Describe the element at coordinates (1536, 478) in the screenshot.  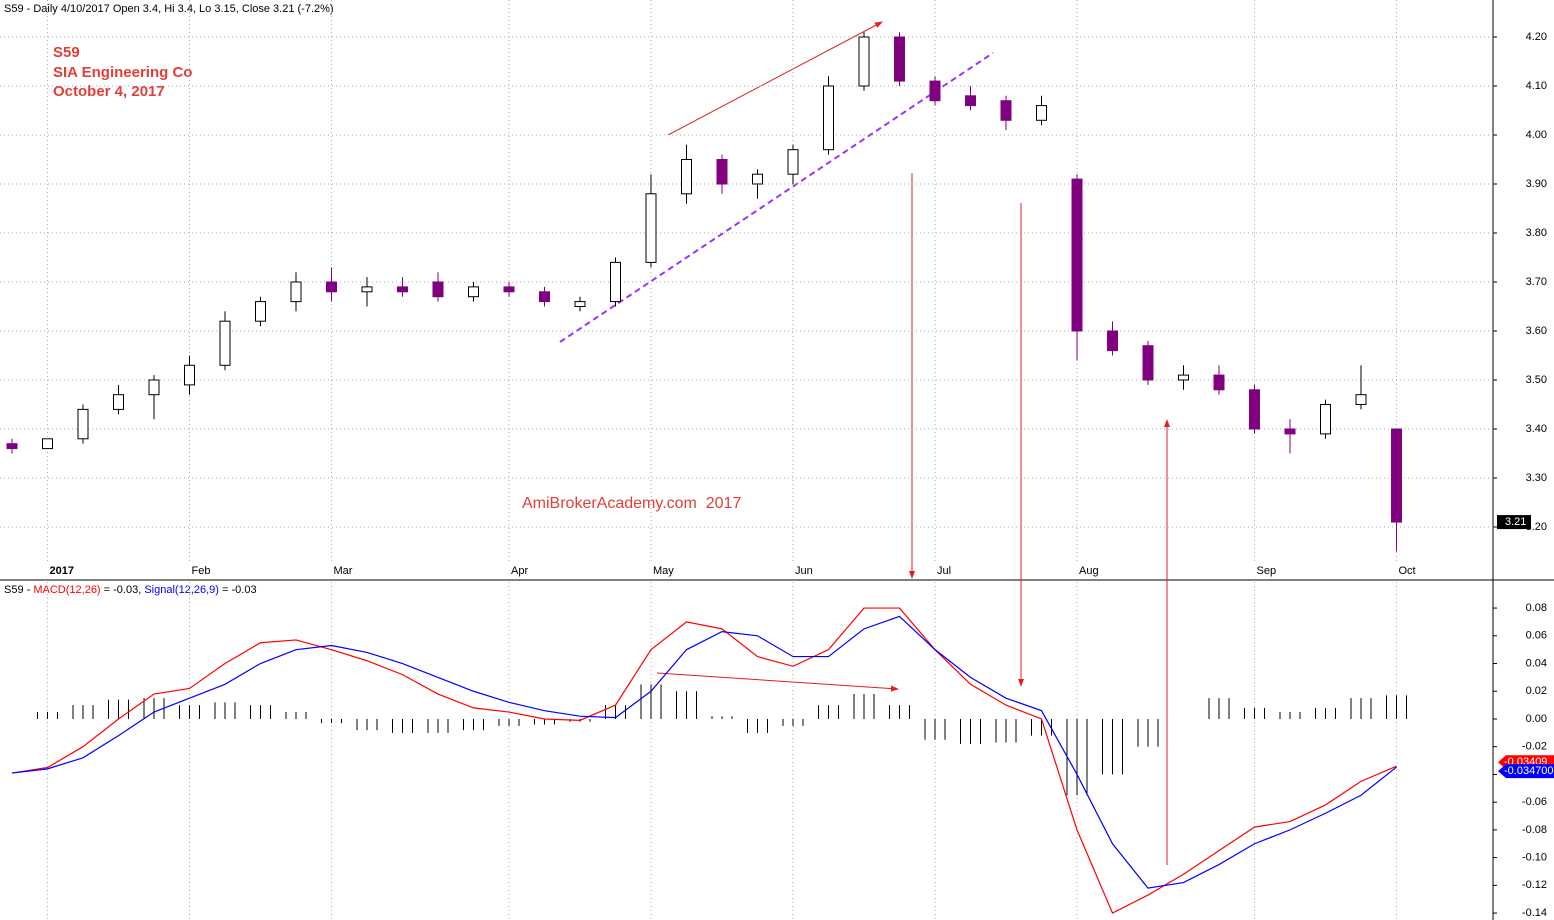
I see `y-tick-label: 3.30` at that location.